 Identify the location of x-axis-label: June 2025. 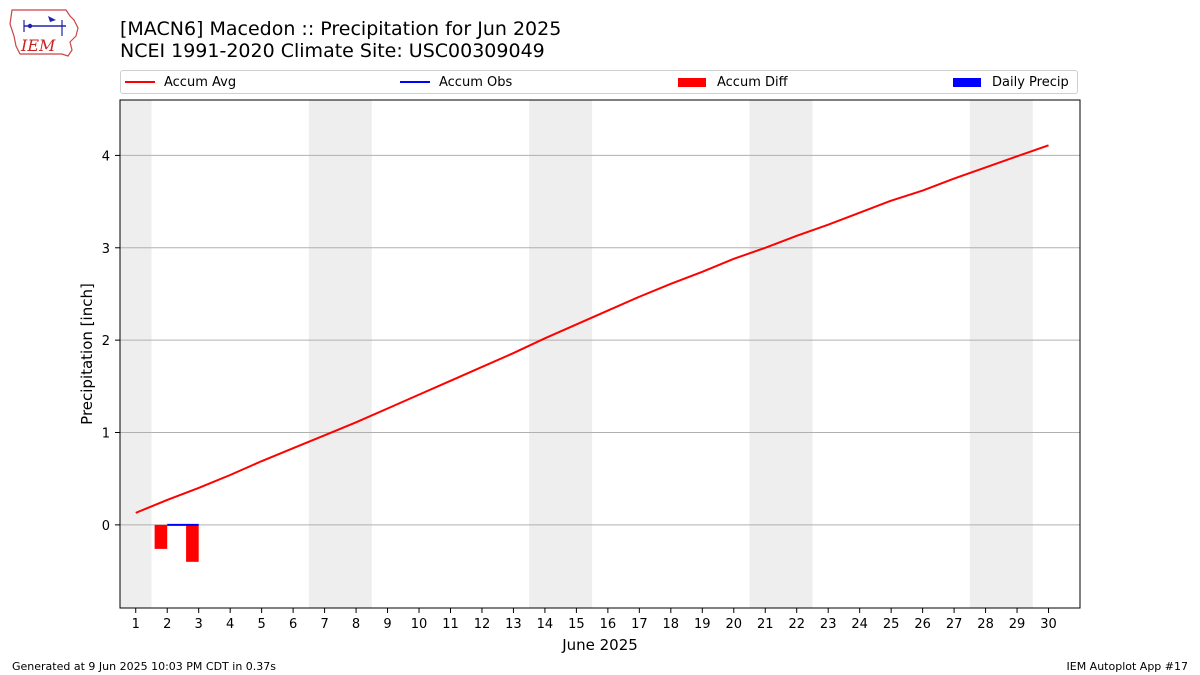
(599, 645).